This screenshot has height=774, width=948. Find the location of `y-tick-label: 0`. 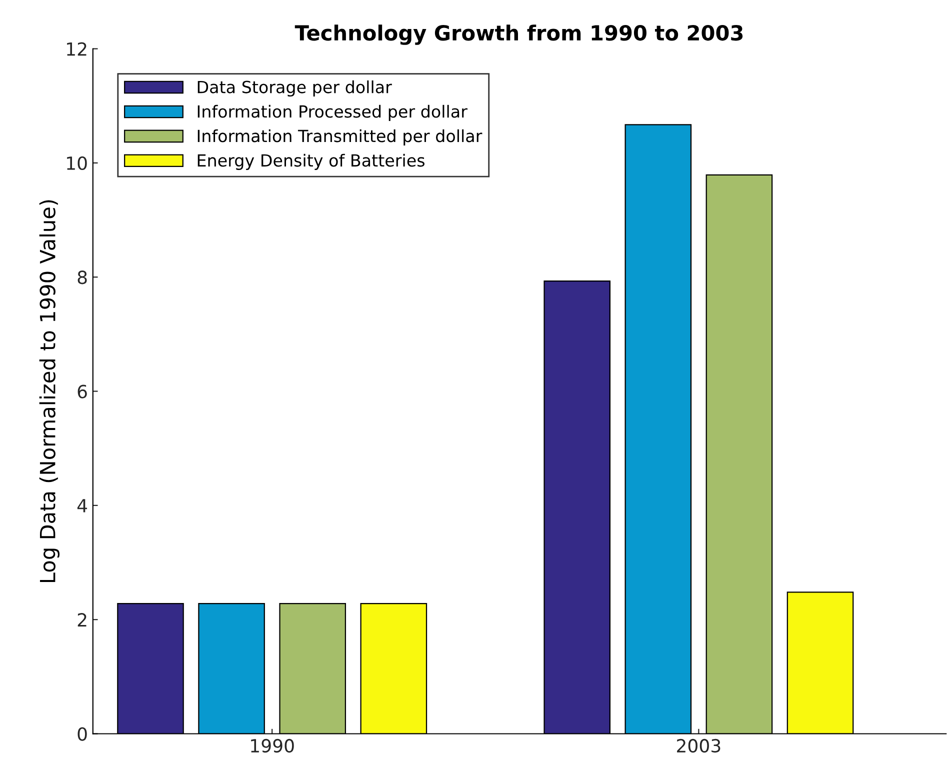

y-tick-label: 0 is located at coordinates (82, 734).